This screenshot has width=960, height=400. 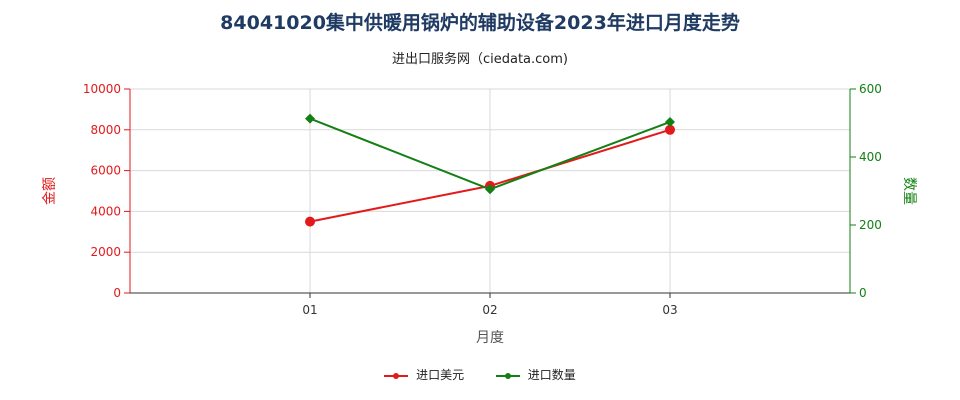 I want to click on x-axis-label: 月度, so click(x=490, y=338).